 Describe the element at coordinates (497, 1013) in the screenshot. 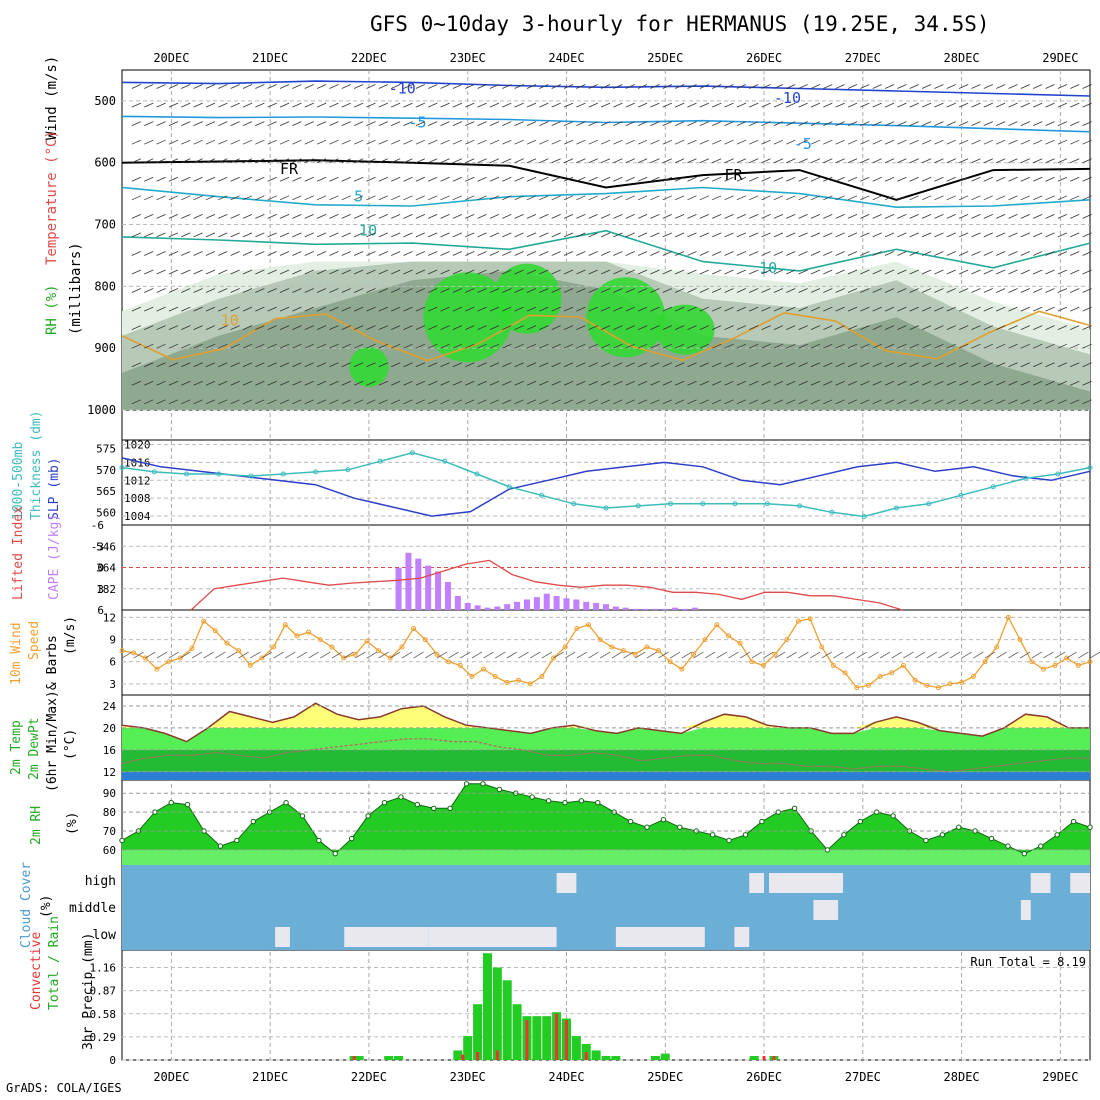

I see `precip-bar-total` at that location.